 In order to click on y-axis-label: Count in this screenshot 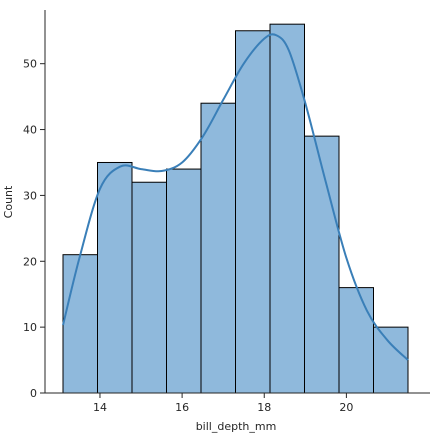, I will do `click(8, 201)`.